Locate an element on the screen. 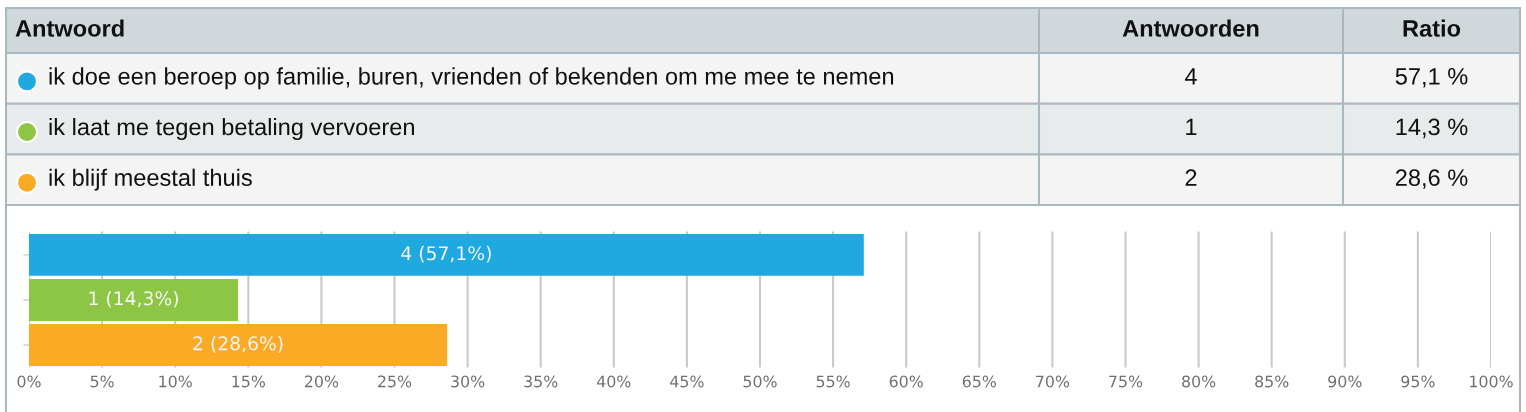  x-tick-label: 80% is located at coordinates (1199, 381).